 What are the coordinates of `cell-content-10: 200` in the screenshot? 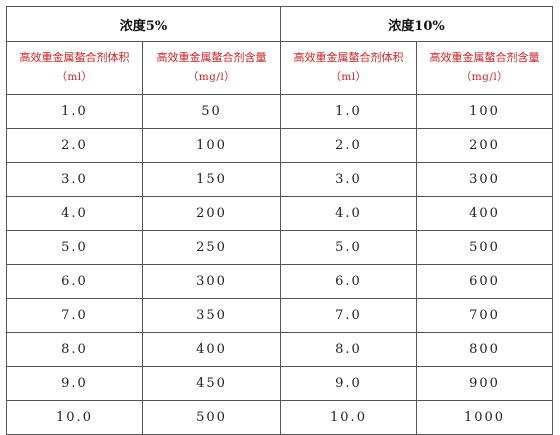 It's located at (484, 145).